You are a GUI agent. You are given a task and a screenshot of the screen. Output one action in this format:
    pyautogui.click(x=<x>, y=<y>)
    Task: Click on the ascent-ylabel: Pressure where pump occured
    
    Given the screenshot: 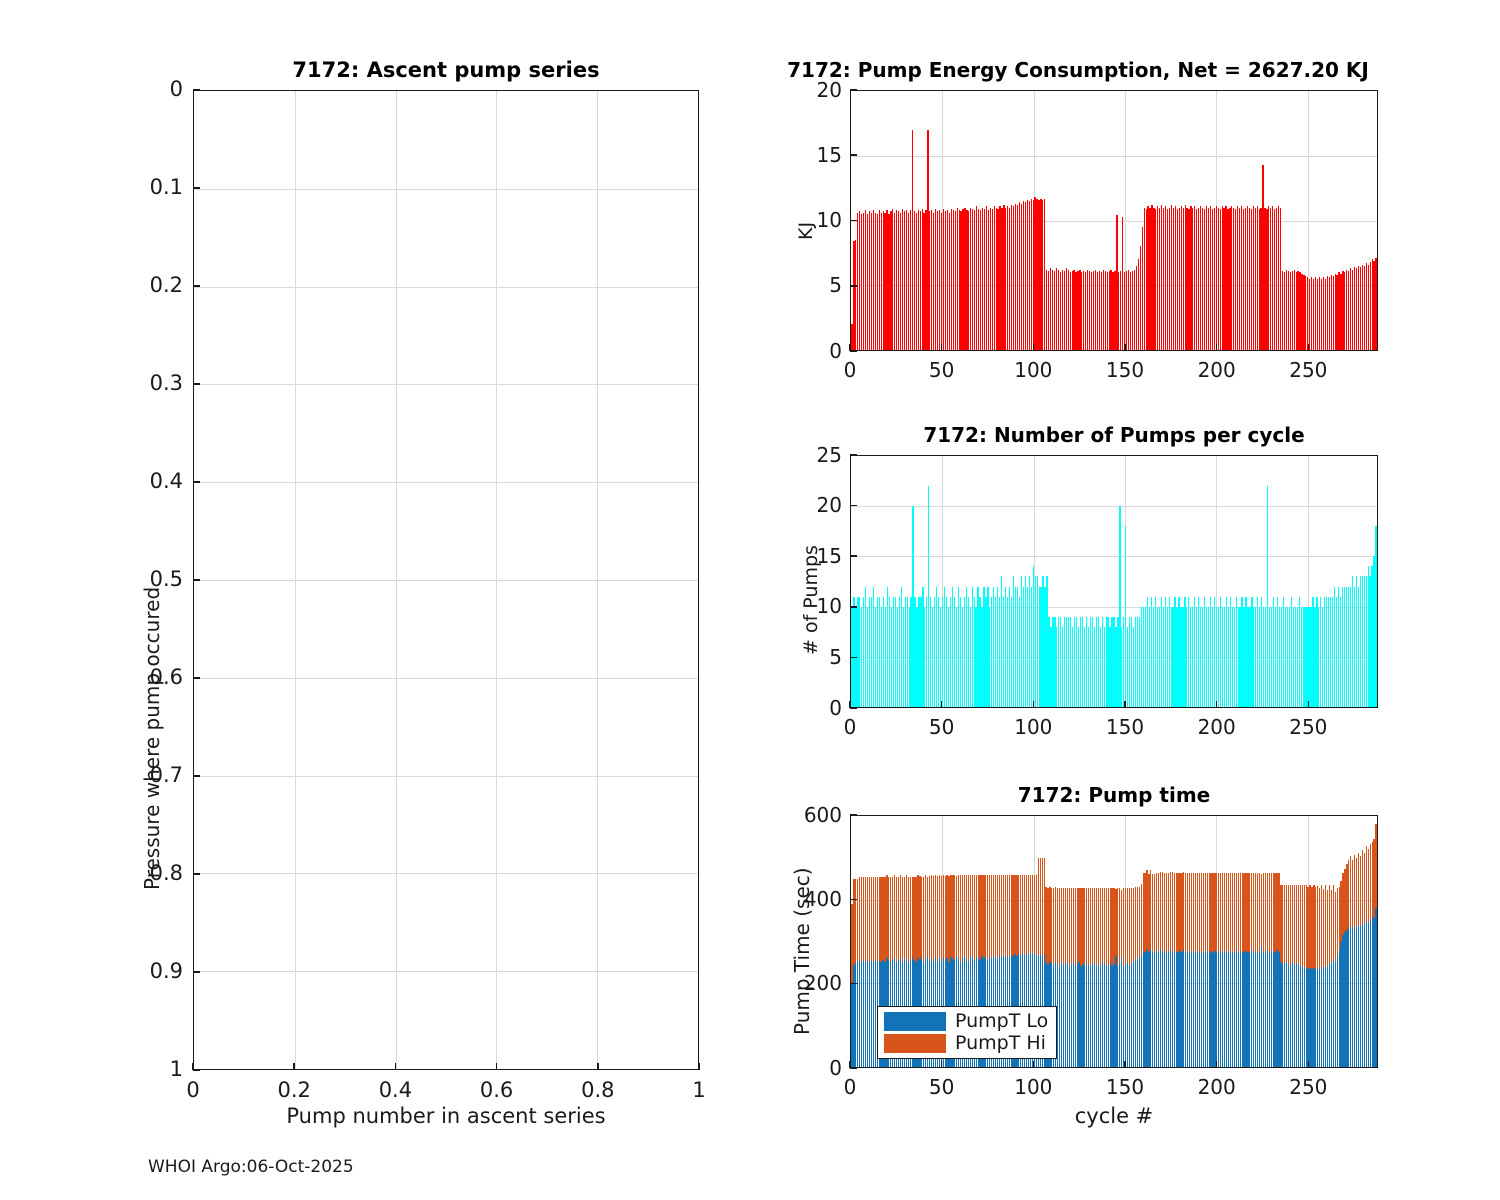 What is the action you would take?
    pyautogui.click(x=152, y=738)
    